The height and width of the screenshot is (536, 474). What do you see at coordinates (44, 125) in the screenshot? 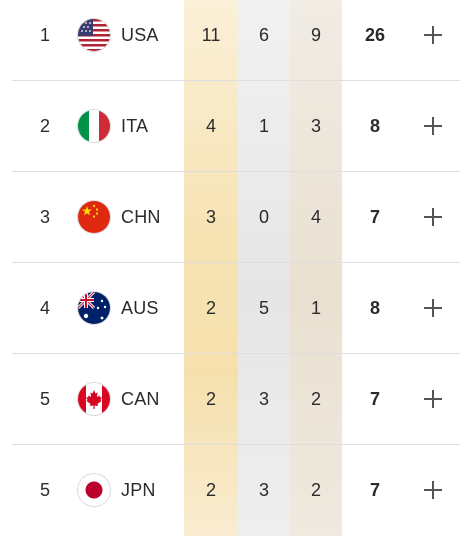
I see `rank-cell: 2` at bounding box center [44, 125].